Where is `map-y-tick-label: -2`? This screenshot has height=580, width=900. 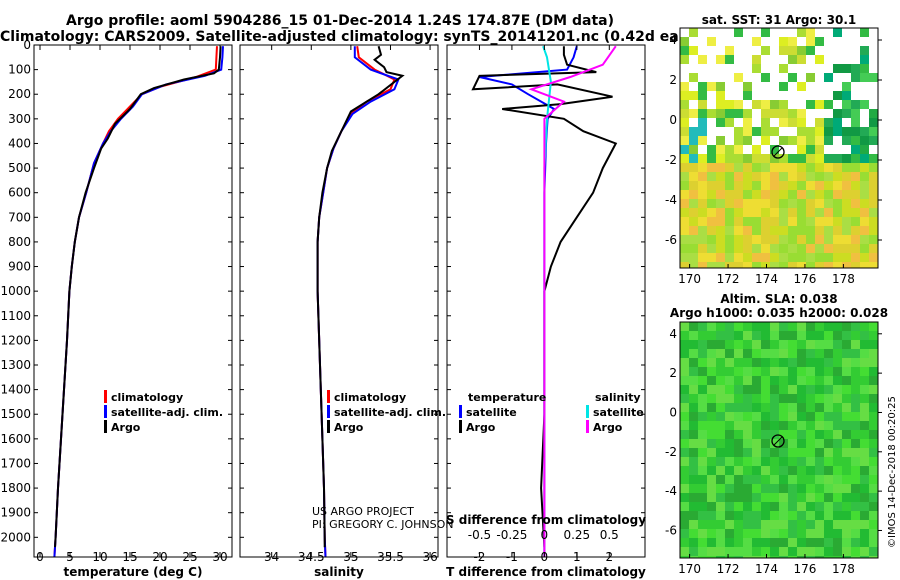 map-y-tick-label: -2 is located at coordinates (671, 160).